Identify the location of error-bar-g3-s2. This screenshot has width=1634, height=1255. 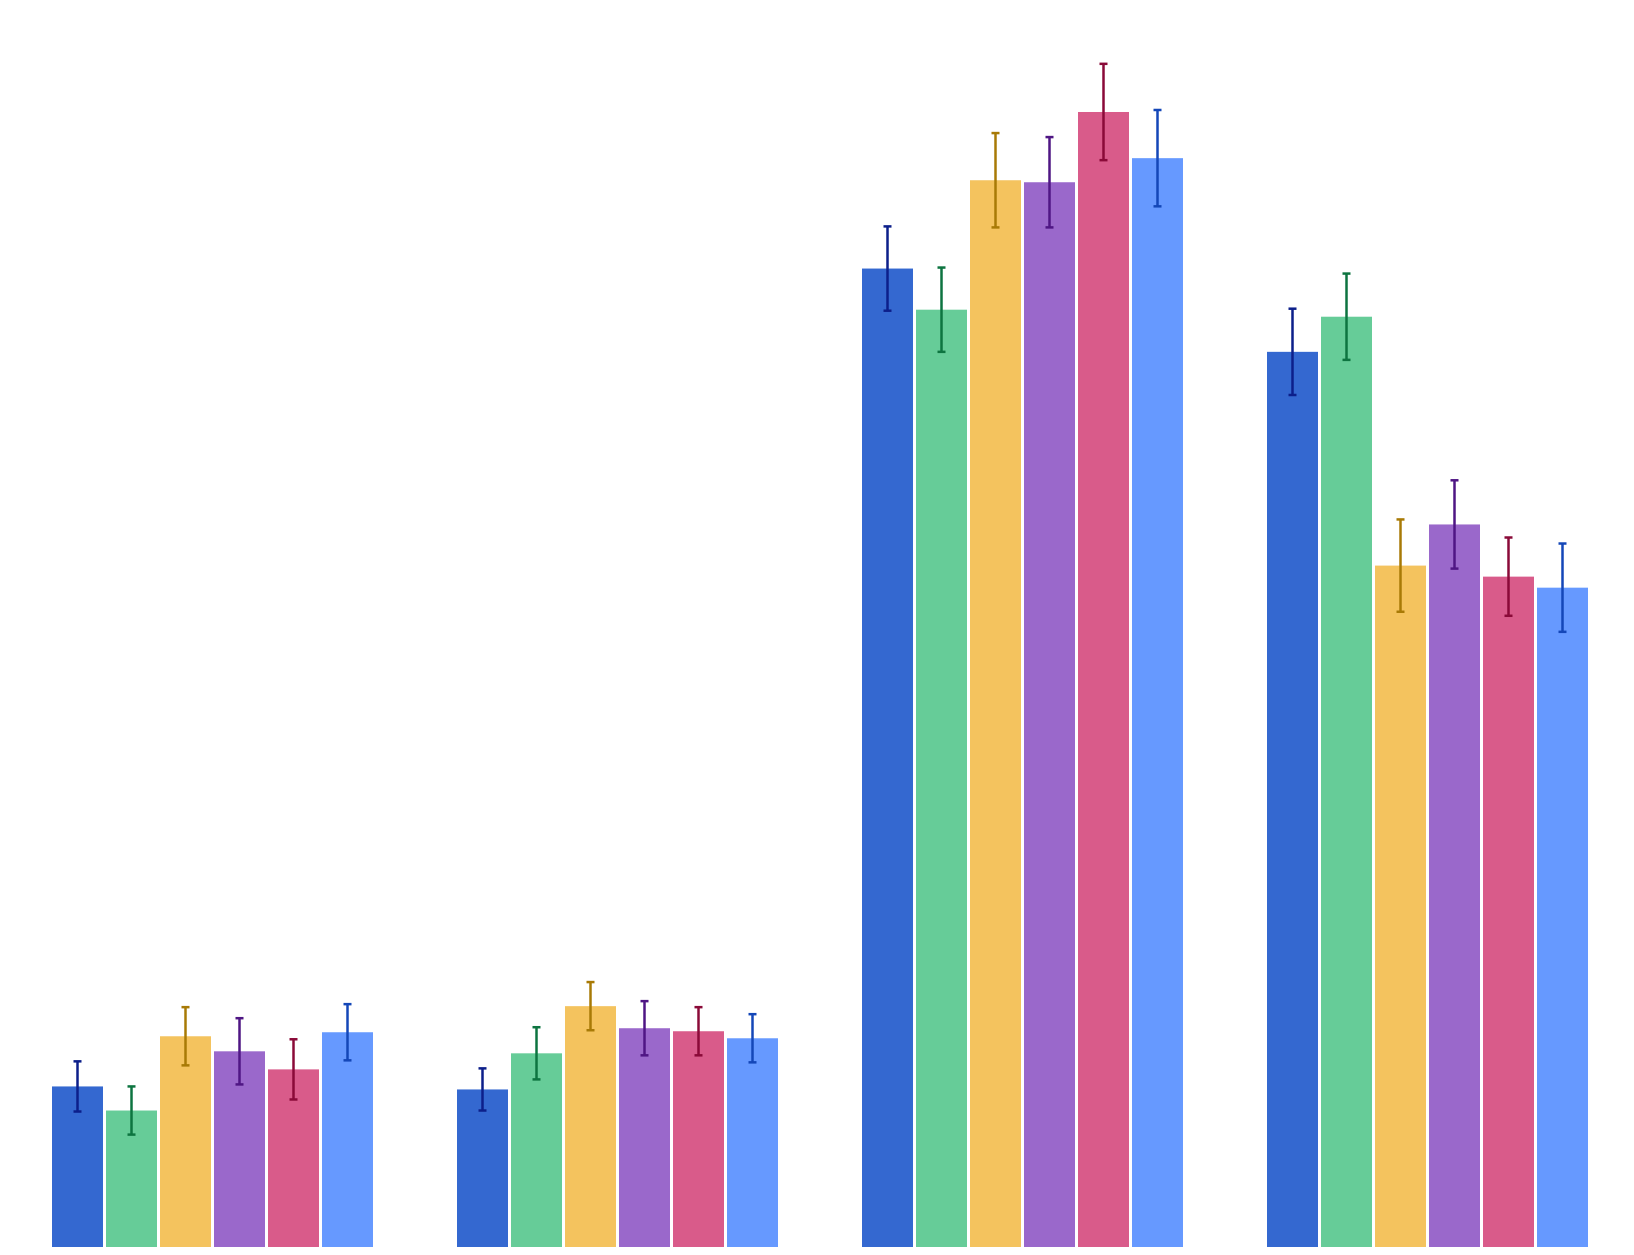
(941, 310).